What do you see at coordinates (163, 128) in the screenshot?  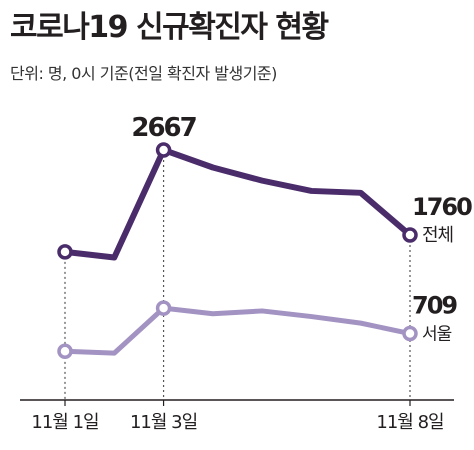 I see `data-value-label: 2667` at bounding box center [163, 128].